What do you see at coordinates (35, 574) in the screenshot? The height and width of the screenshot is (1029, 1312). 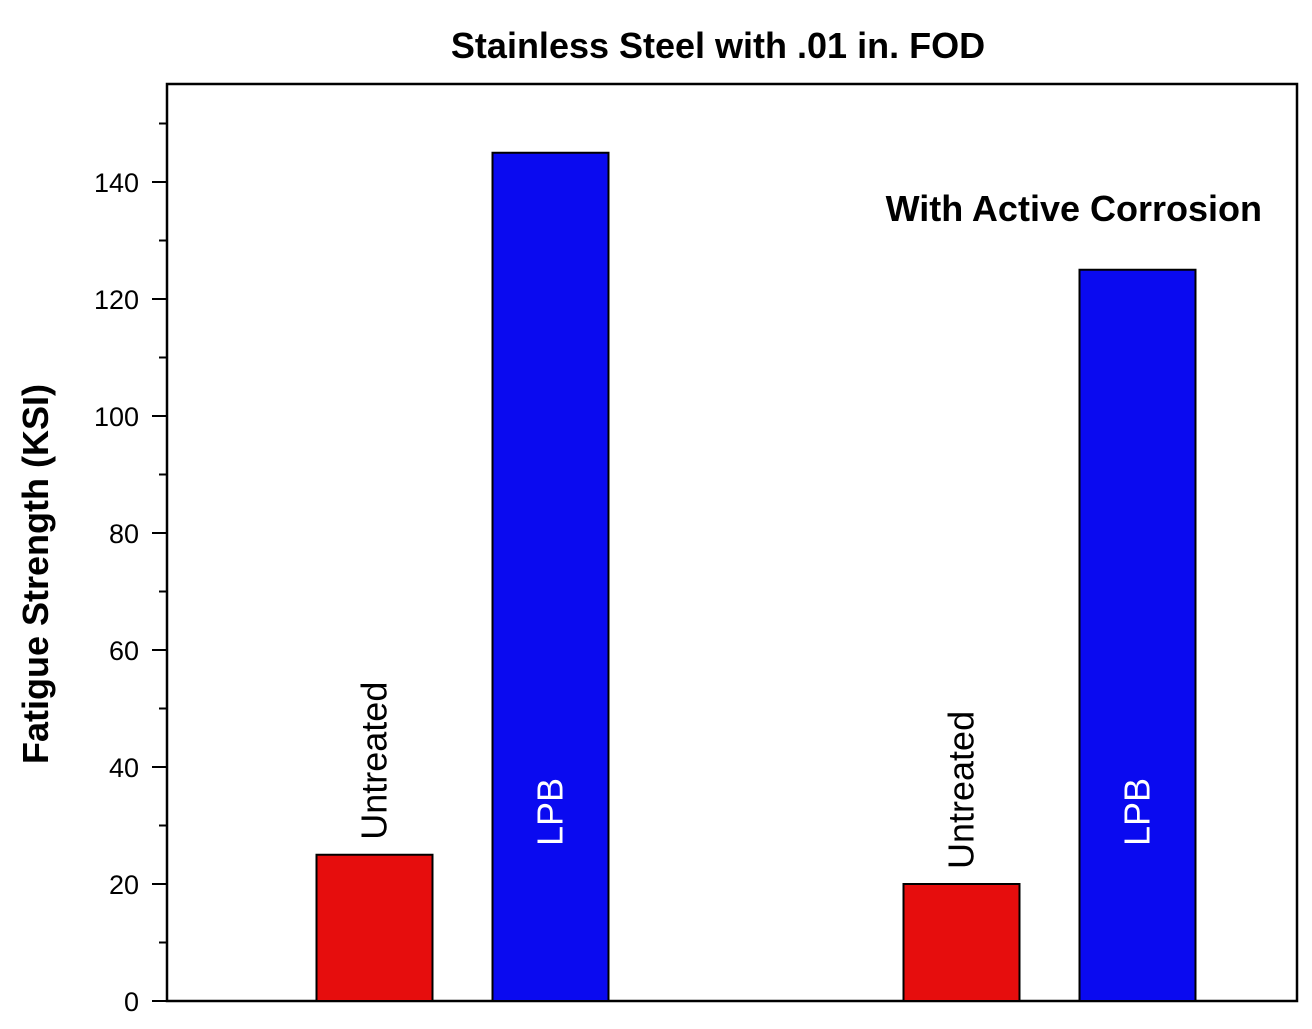 I see `y-axis-label: Fatigue Strength (KSI)` at bounding box center [35, 574].